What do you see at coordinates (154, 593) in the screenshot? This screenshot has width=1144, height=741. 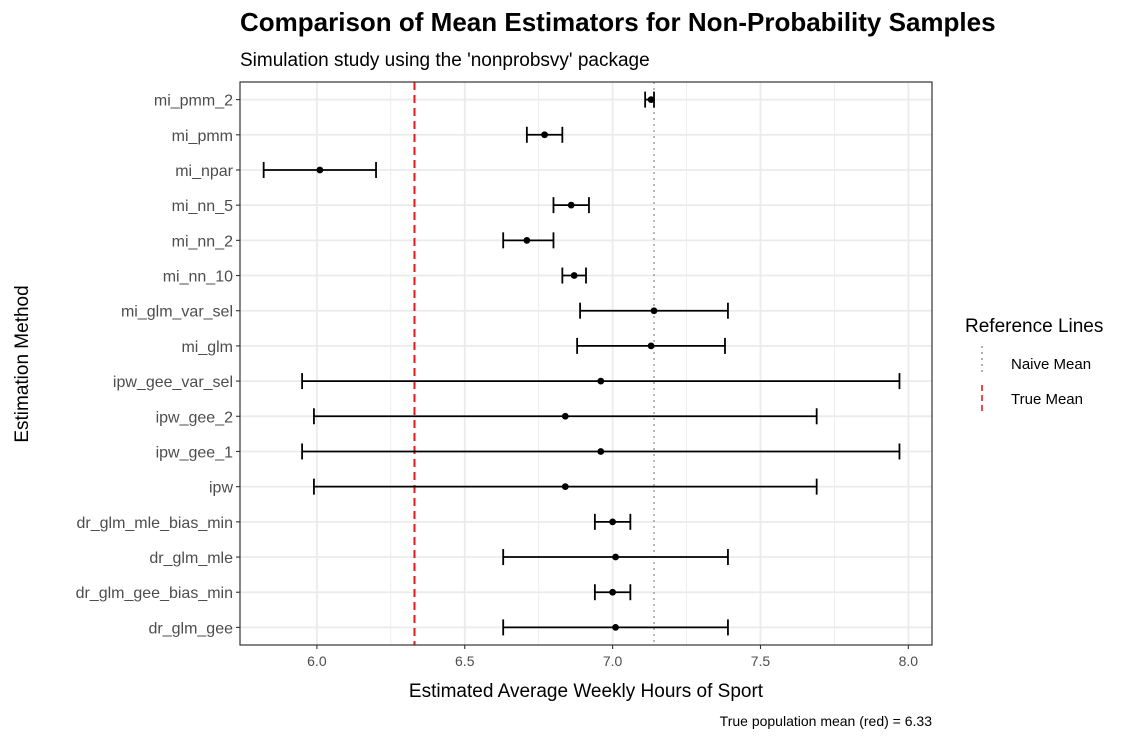 I see `y-tick-label: dr_glm_gee_bias_min` at bounding box center [154, 593].